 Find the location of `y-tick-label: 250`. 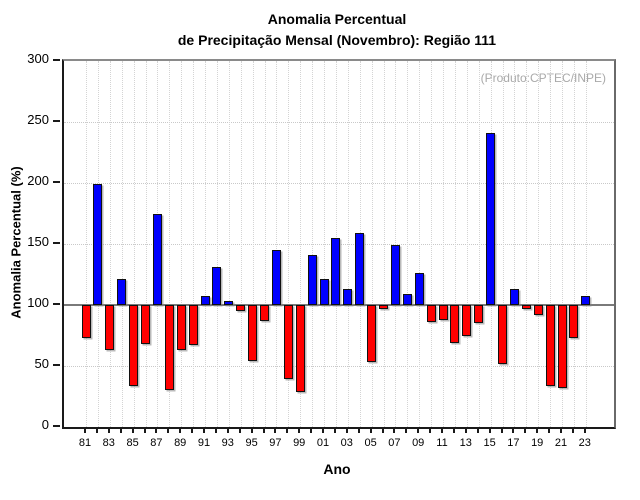

y-tick-label: 250 is located at coordinates (38, 119).